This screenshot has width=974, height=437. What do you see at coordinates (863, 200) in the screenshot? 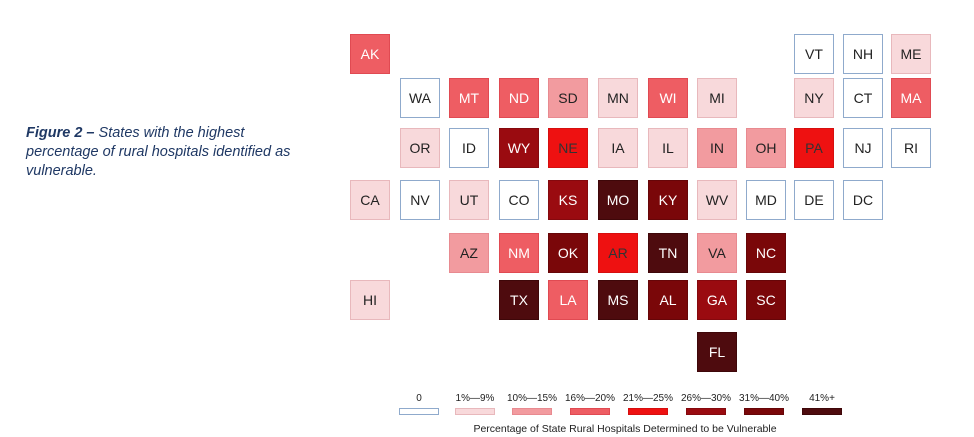
I see `state-tile-dc: DC` at bounding box center [863, 200].